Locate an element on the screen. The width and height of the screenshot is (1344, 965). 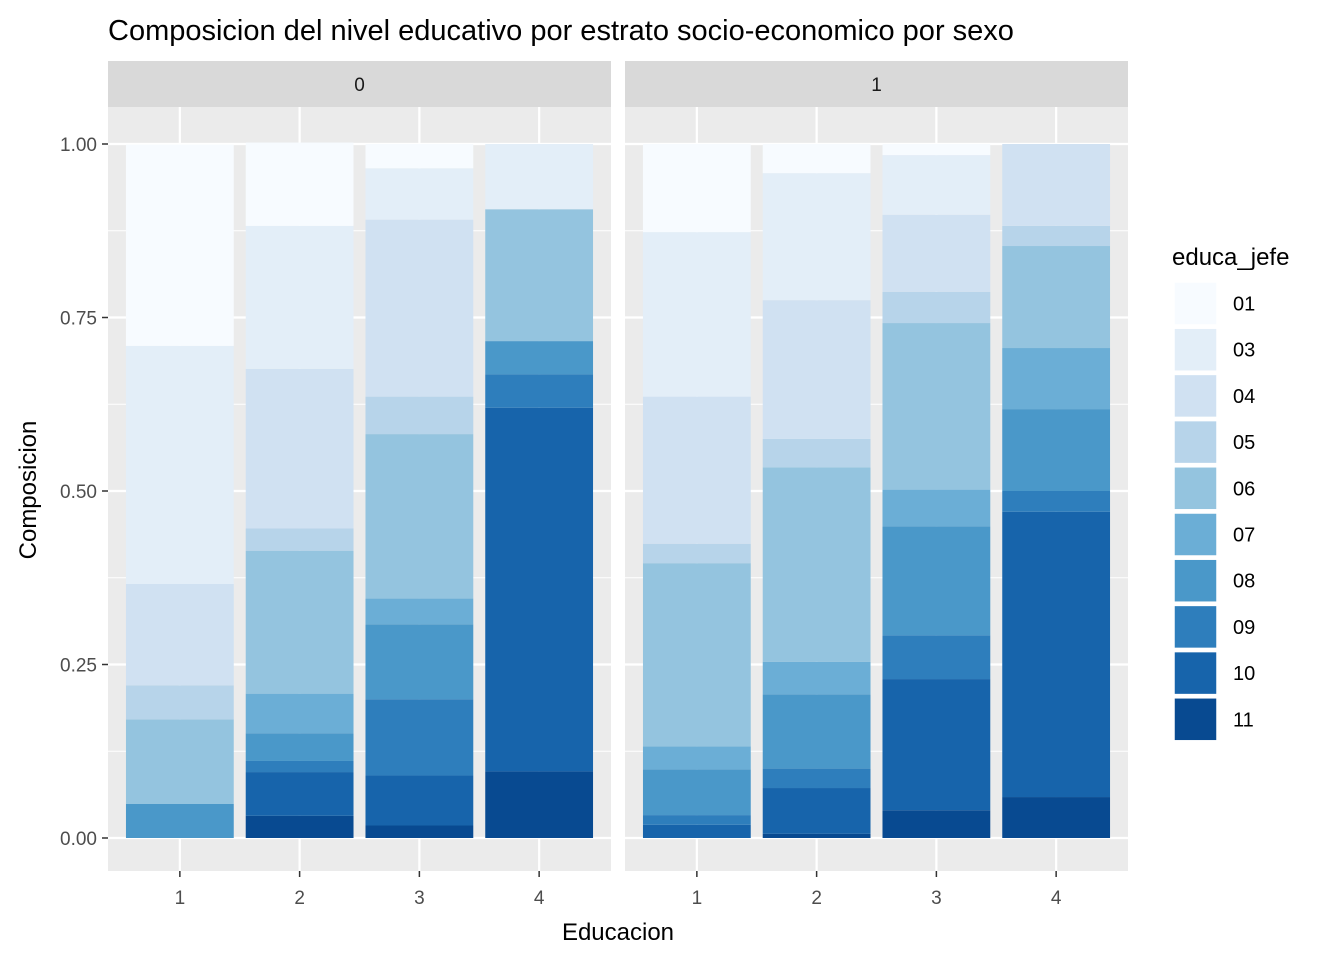
legend-label: 05 is located at coordinates (1244, 443).